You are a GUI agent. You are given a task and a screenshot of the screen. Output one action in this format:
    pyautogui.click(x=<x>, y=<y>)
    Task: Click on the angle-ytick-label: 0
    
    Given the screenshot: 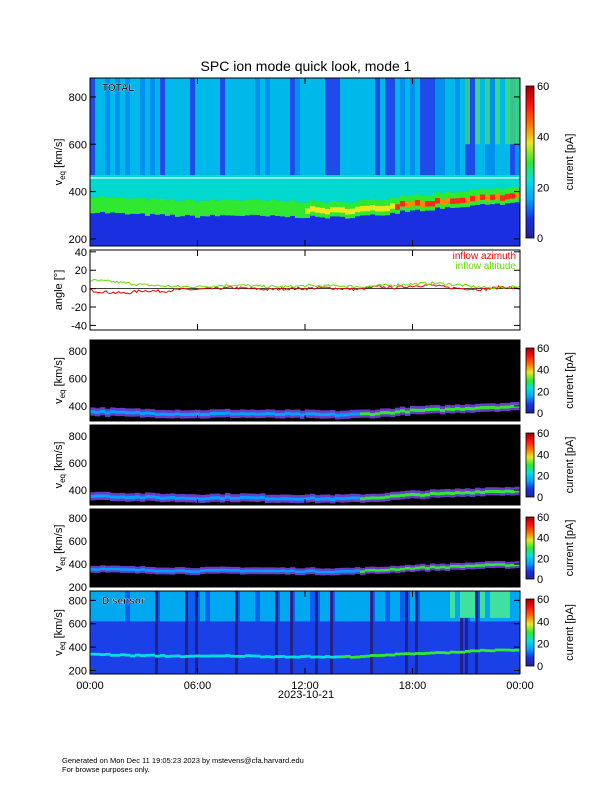 What is the action you would take?
    pyautogui.click(x=84, y=290)
    